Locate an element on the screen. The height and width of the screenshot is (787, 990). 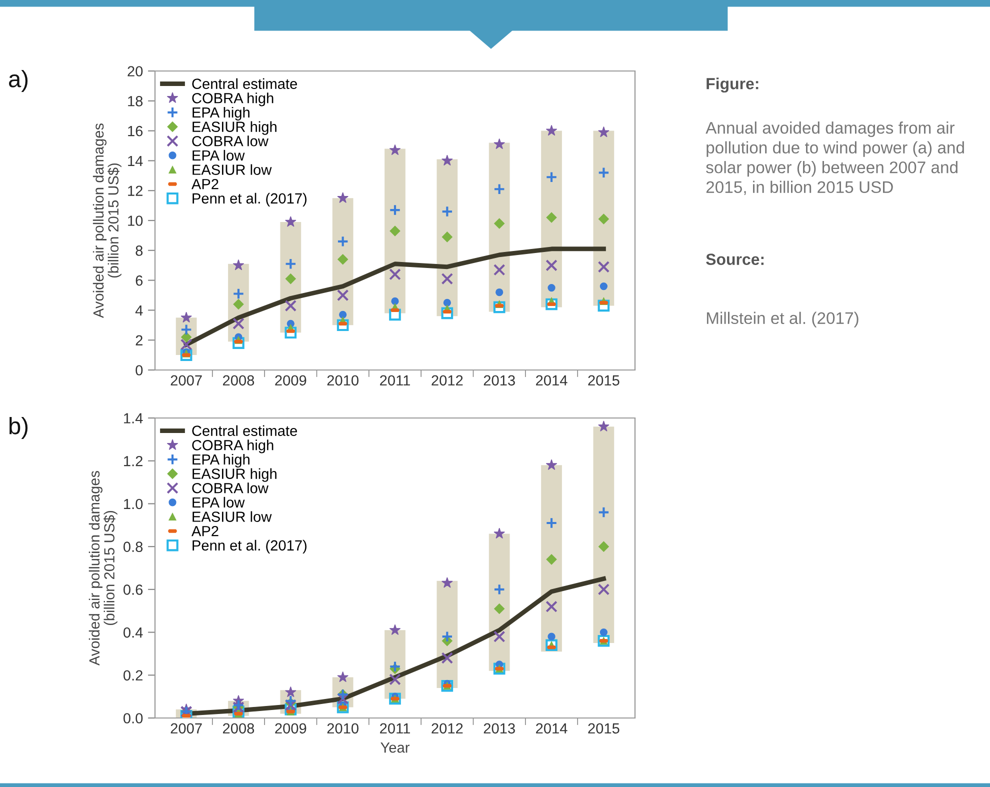
y-tick-label: 12 is located at coordinates (135, 191).